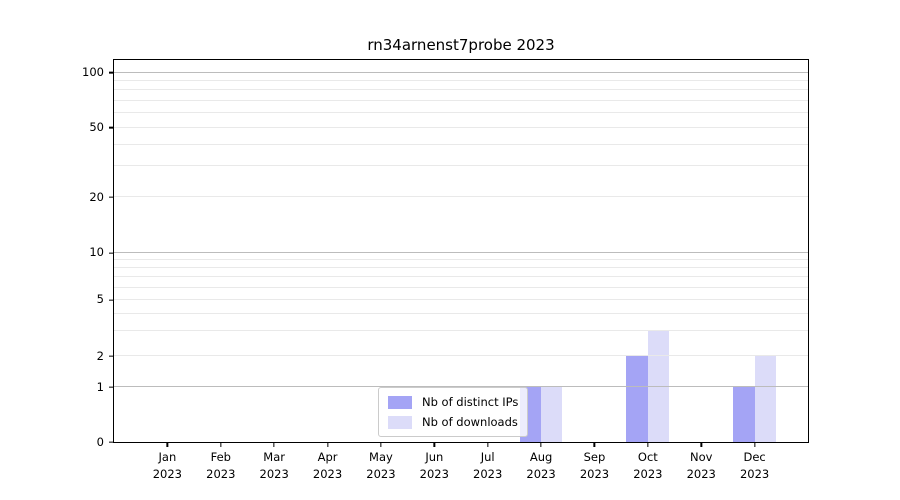 The image size is (900, 500). What do you see at coordinates (453, 412) in the screenshot?
I see `legend: Nb of distinct IPs Nb of downloads` at bounding box center [453, 412].